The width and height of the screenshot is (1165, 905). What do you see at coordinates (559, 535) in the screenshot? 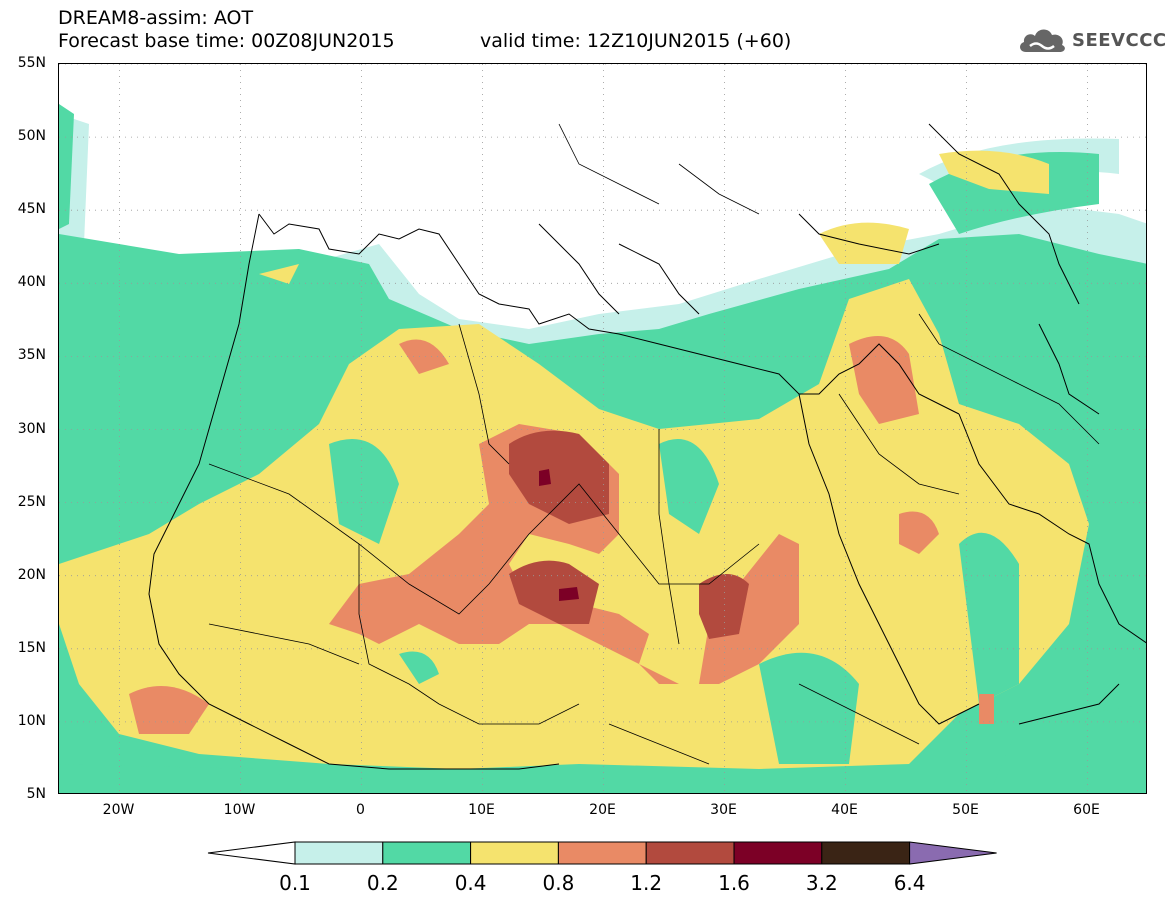
I see `aot-level-1.6` at bounding box center [559, 535].